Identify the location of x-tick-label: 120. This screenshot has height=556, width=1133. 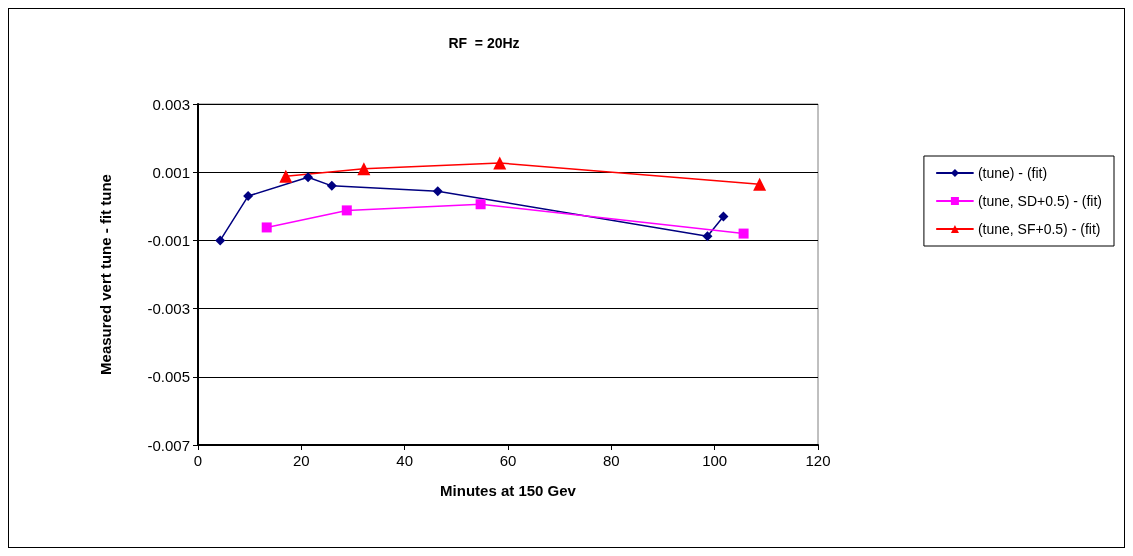
(818, 460).